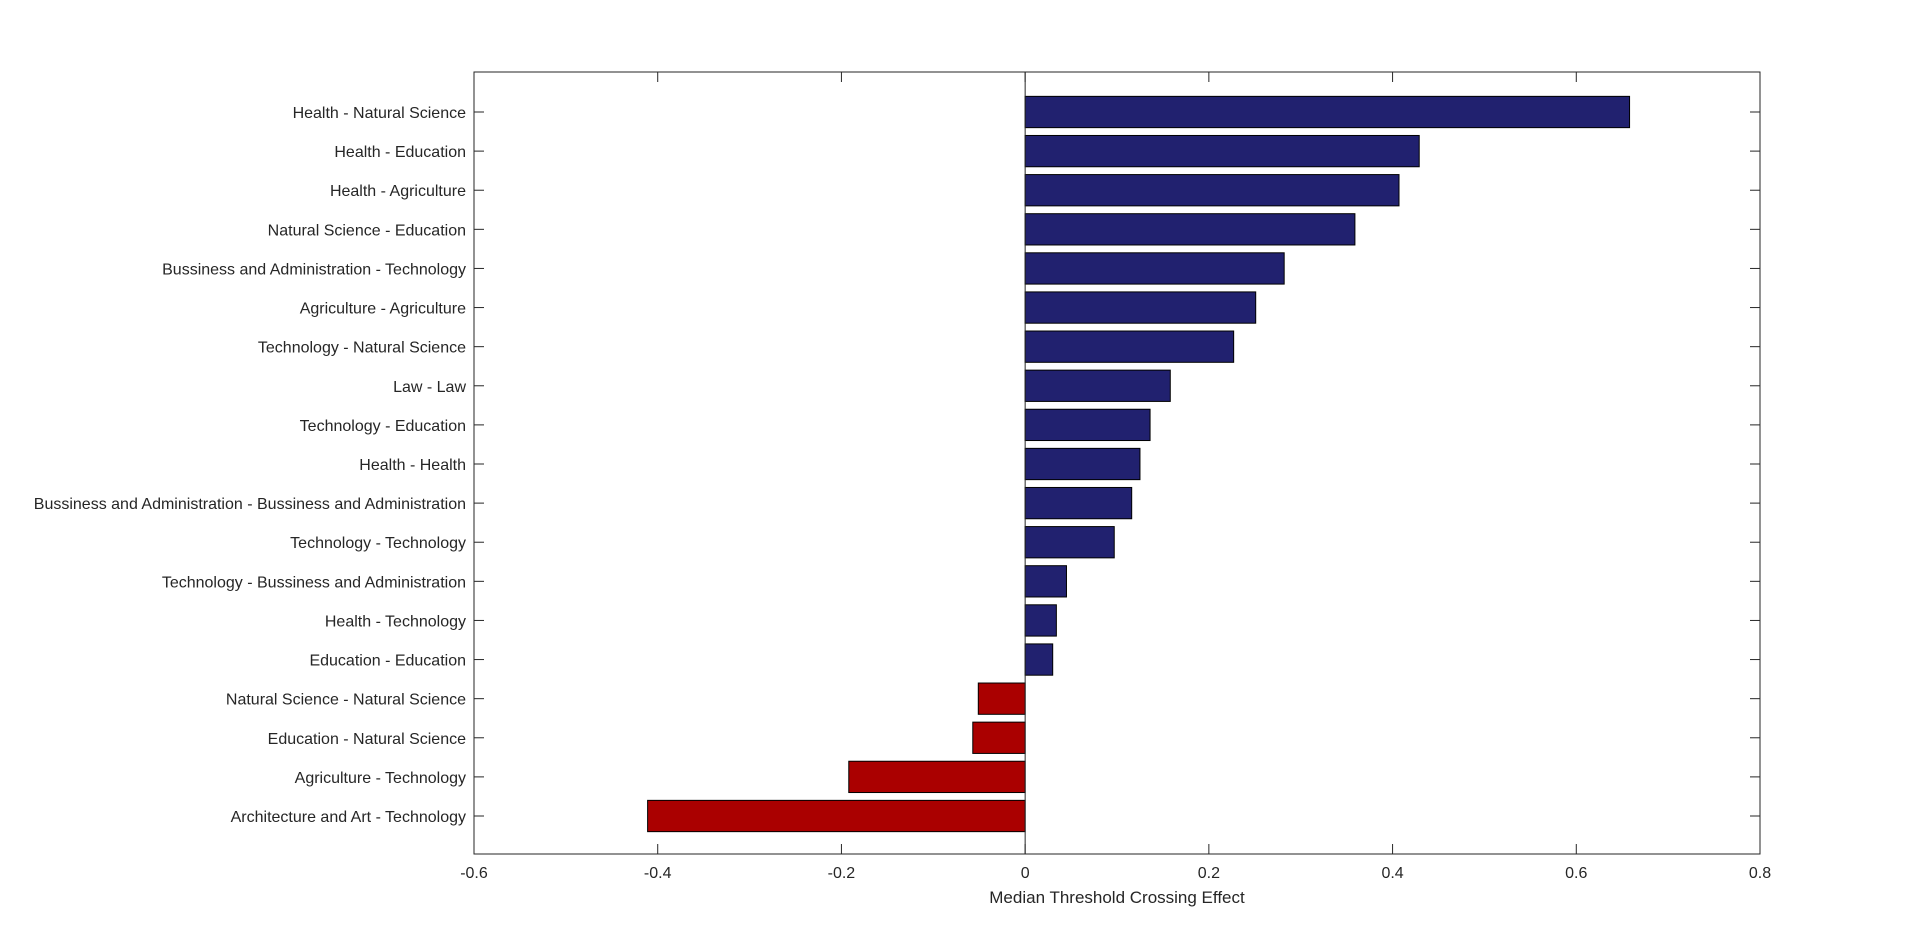  What do you see at coordinates (1117, 897) in the screenshot?
I see `x-axis-title: Median Threshold Crossing Effect` at bounding box center [1117, 897].